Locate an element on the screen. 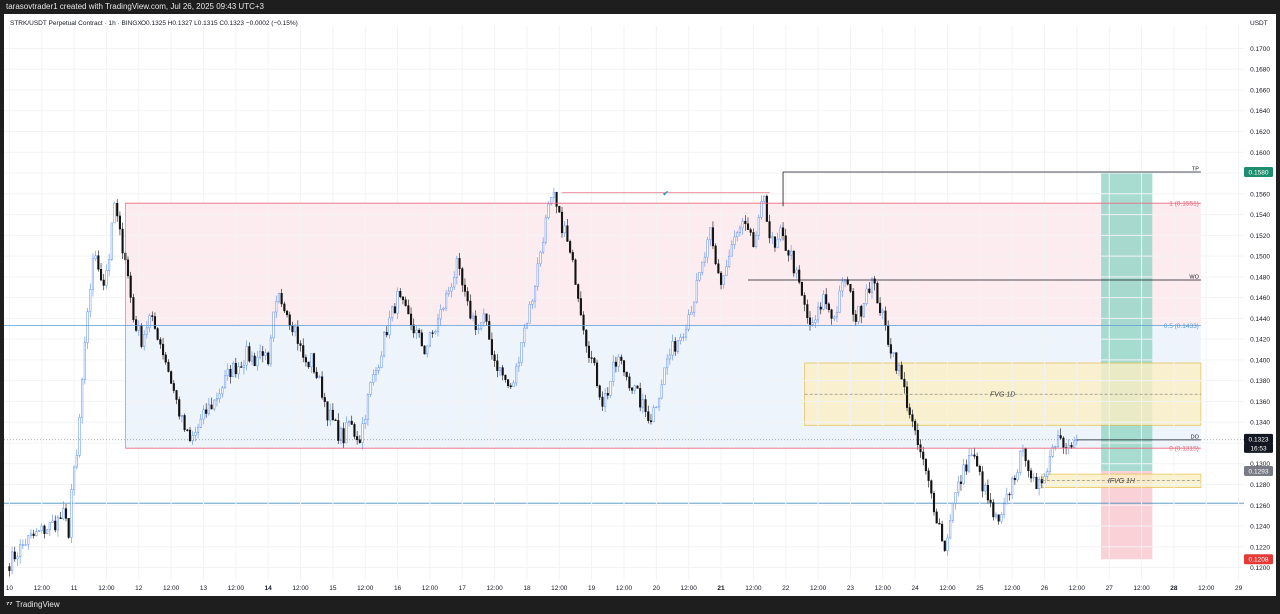 The height and width of the screenshot is (614, 1280). y-tick-label: 0.1360 is located at coordinates (1260, 402).